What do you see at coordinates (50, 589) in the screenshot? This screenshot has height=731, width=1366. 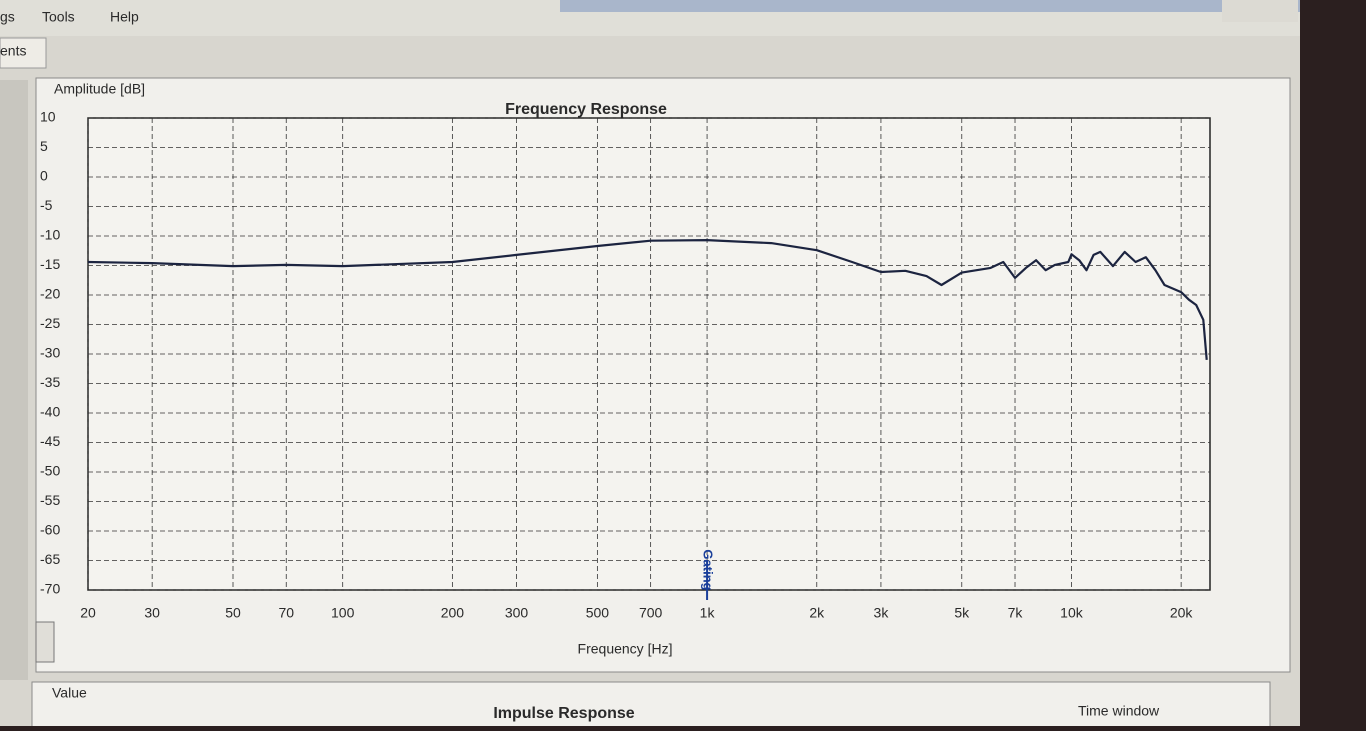 I see `y-tick-label: -70` at bounding box center [50, 589].